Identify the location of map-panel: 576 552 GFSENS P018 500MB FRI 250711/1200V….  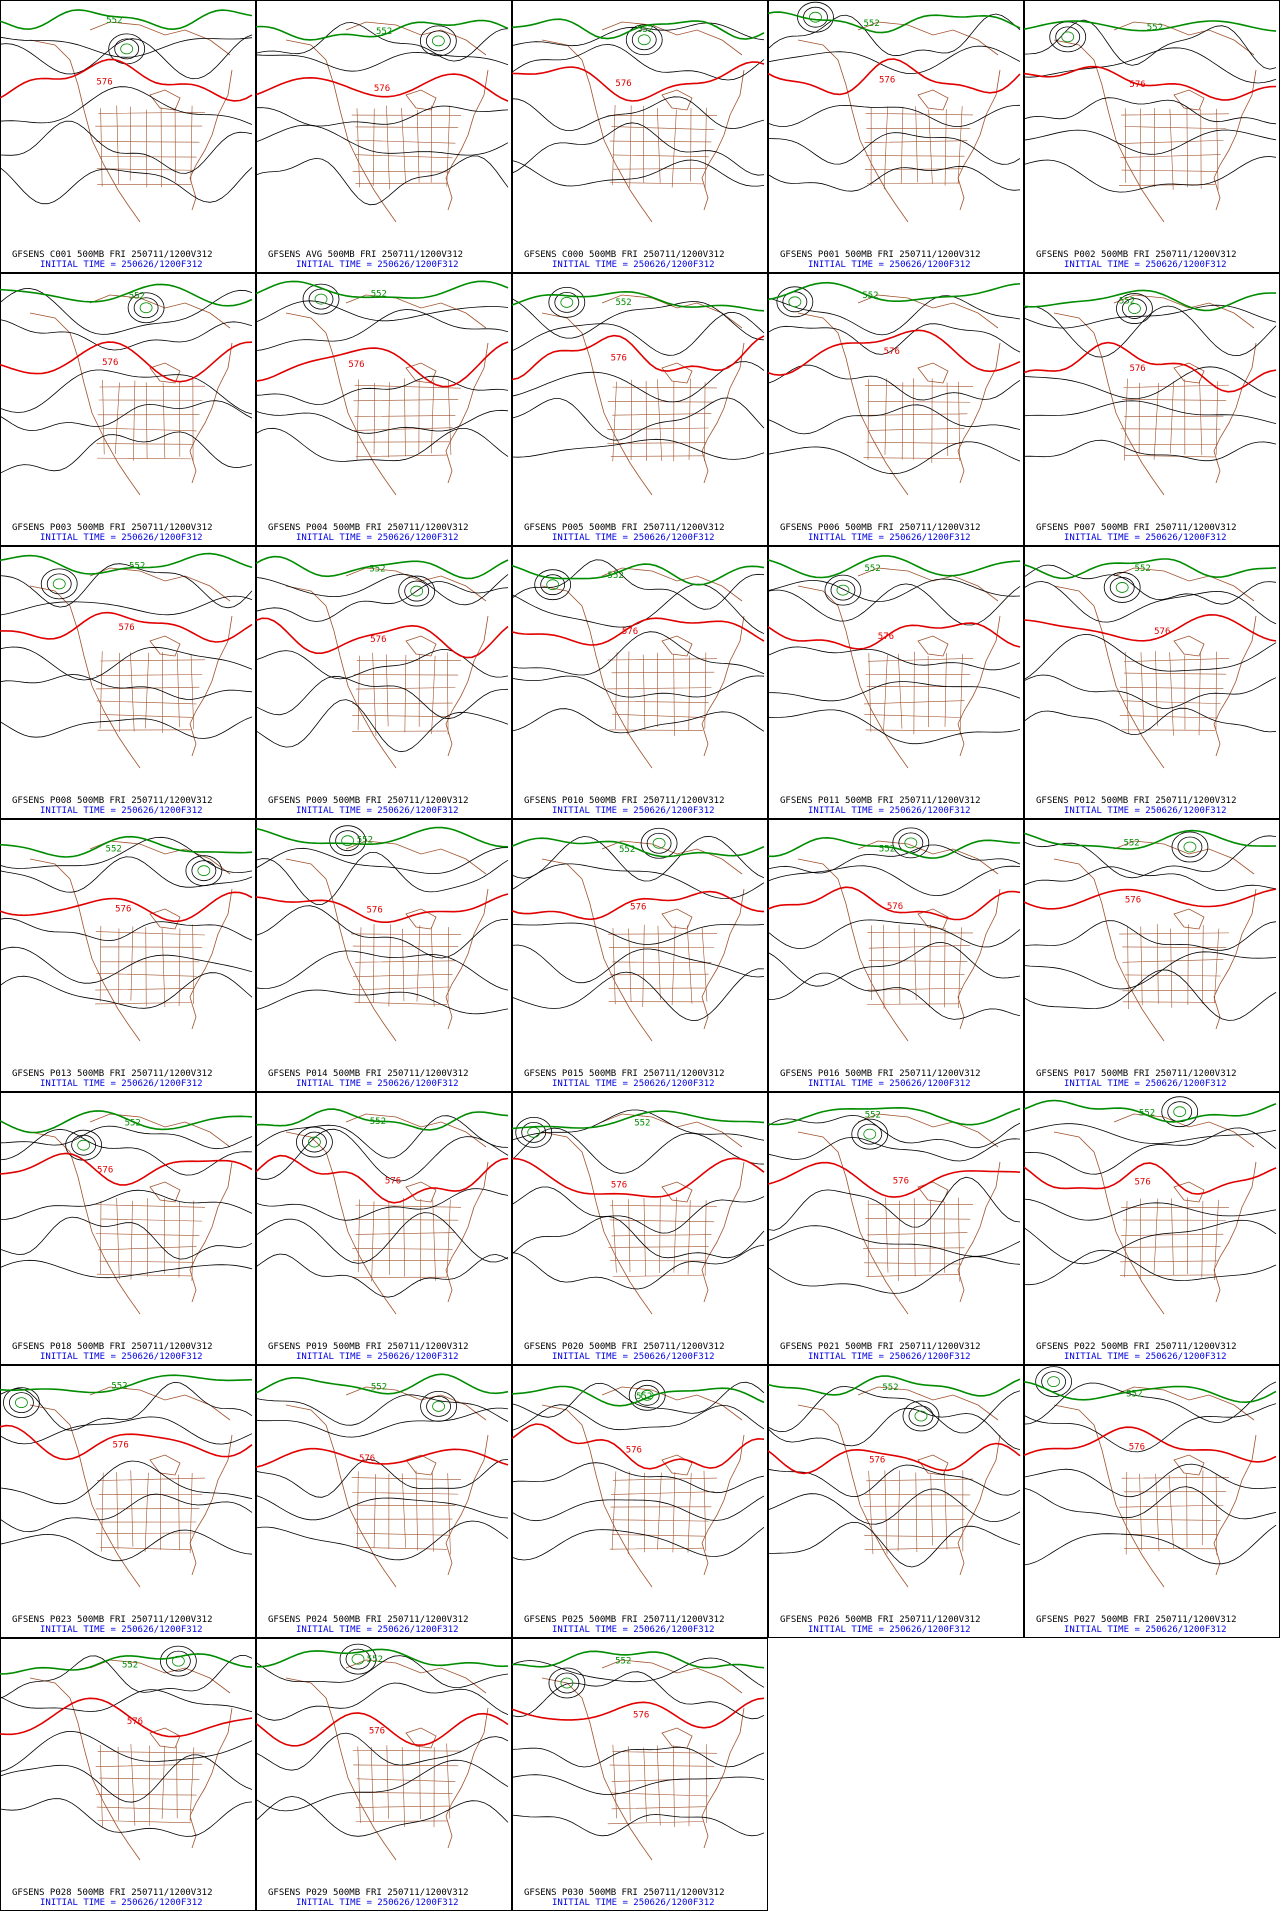
(128, 1228).